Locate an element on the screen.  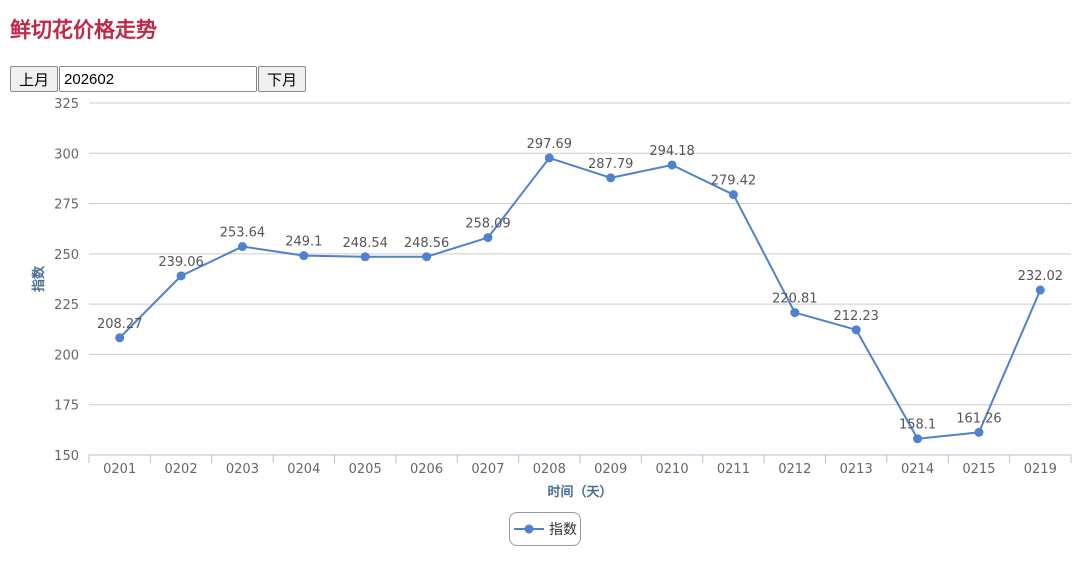
data-label: 220.81 is located at coordinates (795, 299).